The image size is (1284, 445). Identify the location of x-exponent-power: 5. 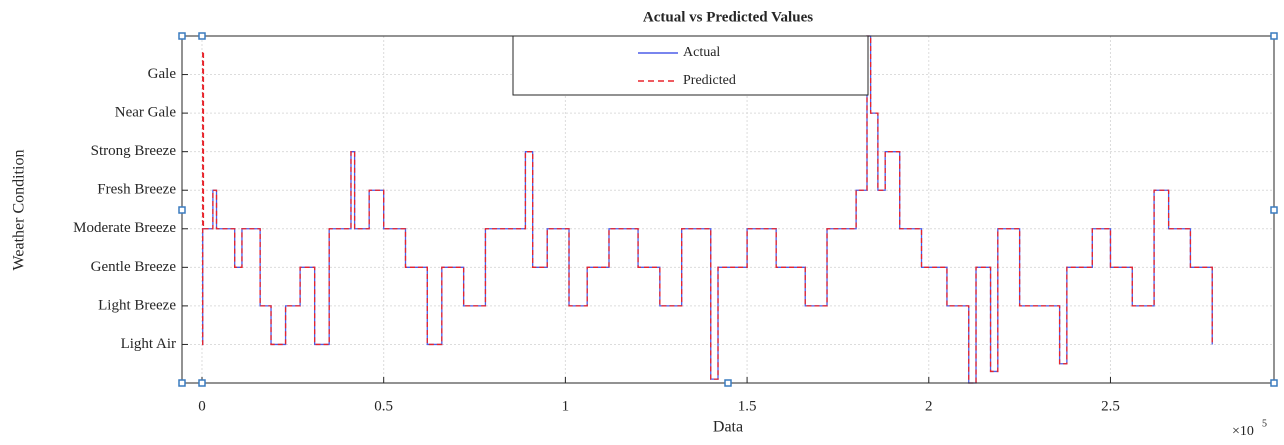
(1264, 423).